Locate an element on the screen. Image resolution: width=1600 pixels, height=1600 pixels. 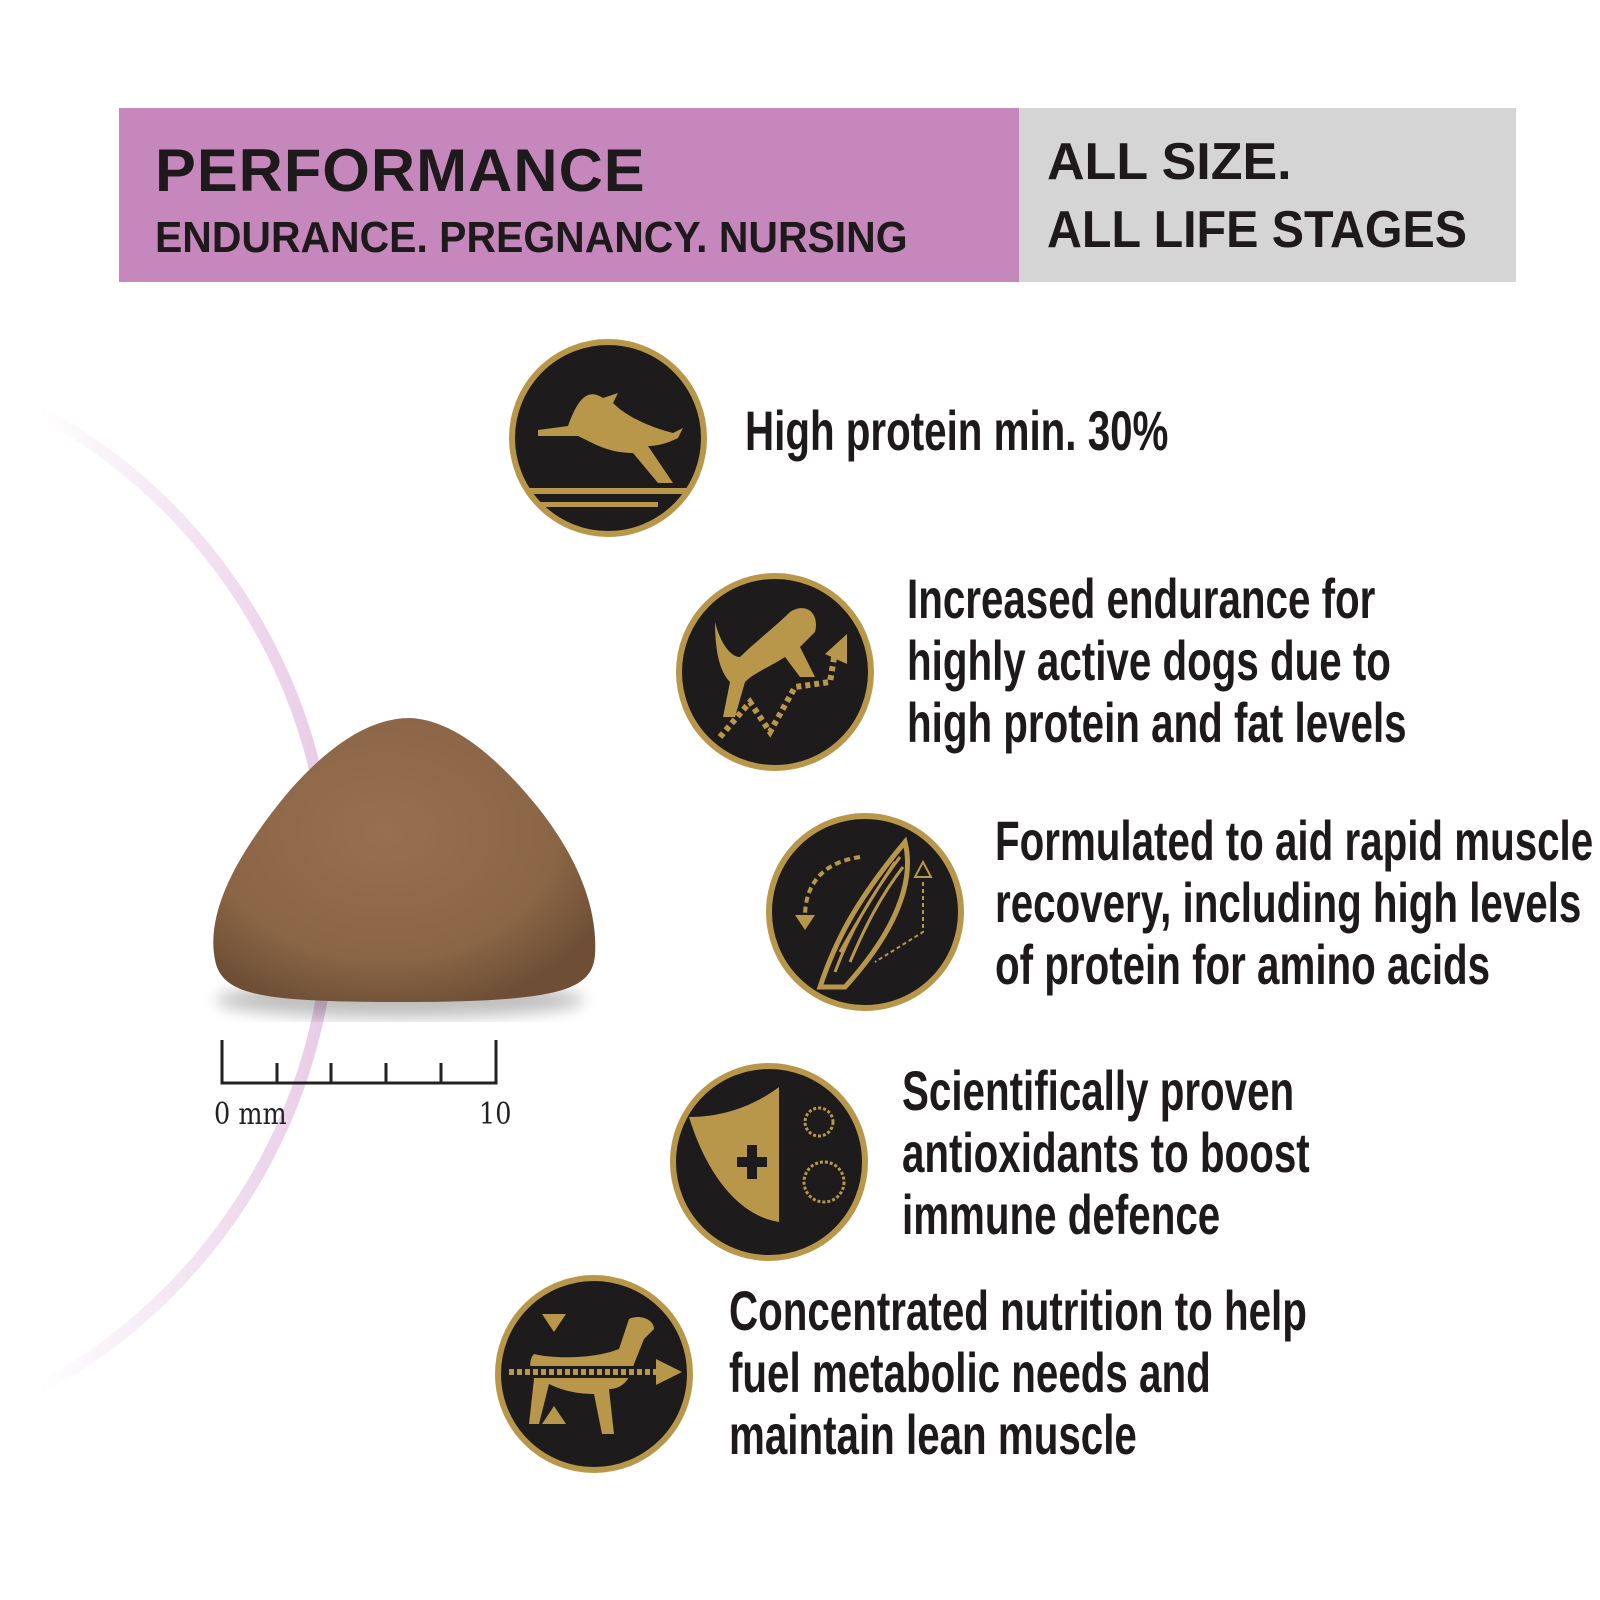
feature-high-protein: High protein min. 30% is located at coordinates (956, 431).